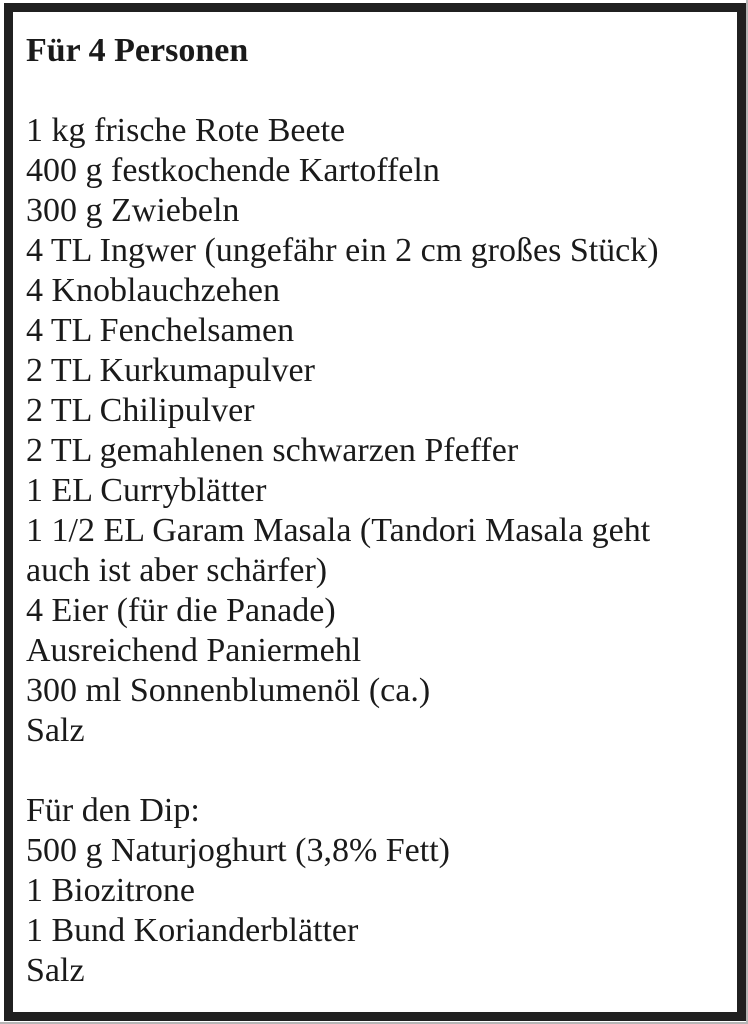 The width and height of the screenshot is (748, 1024). Describe the element at coordinates (140, 410) in the screenshot. I see `ingredient-line: 2 TL Chilipulver` at that location.